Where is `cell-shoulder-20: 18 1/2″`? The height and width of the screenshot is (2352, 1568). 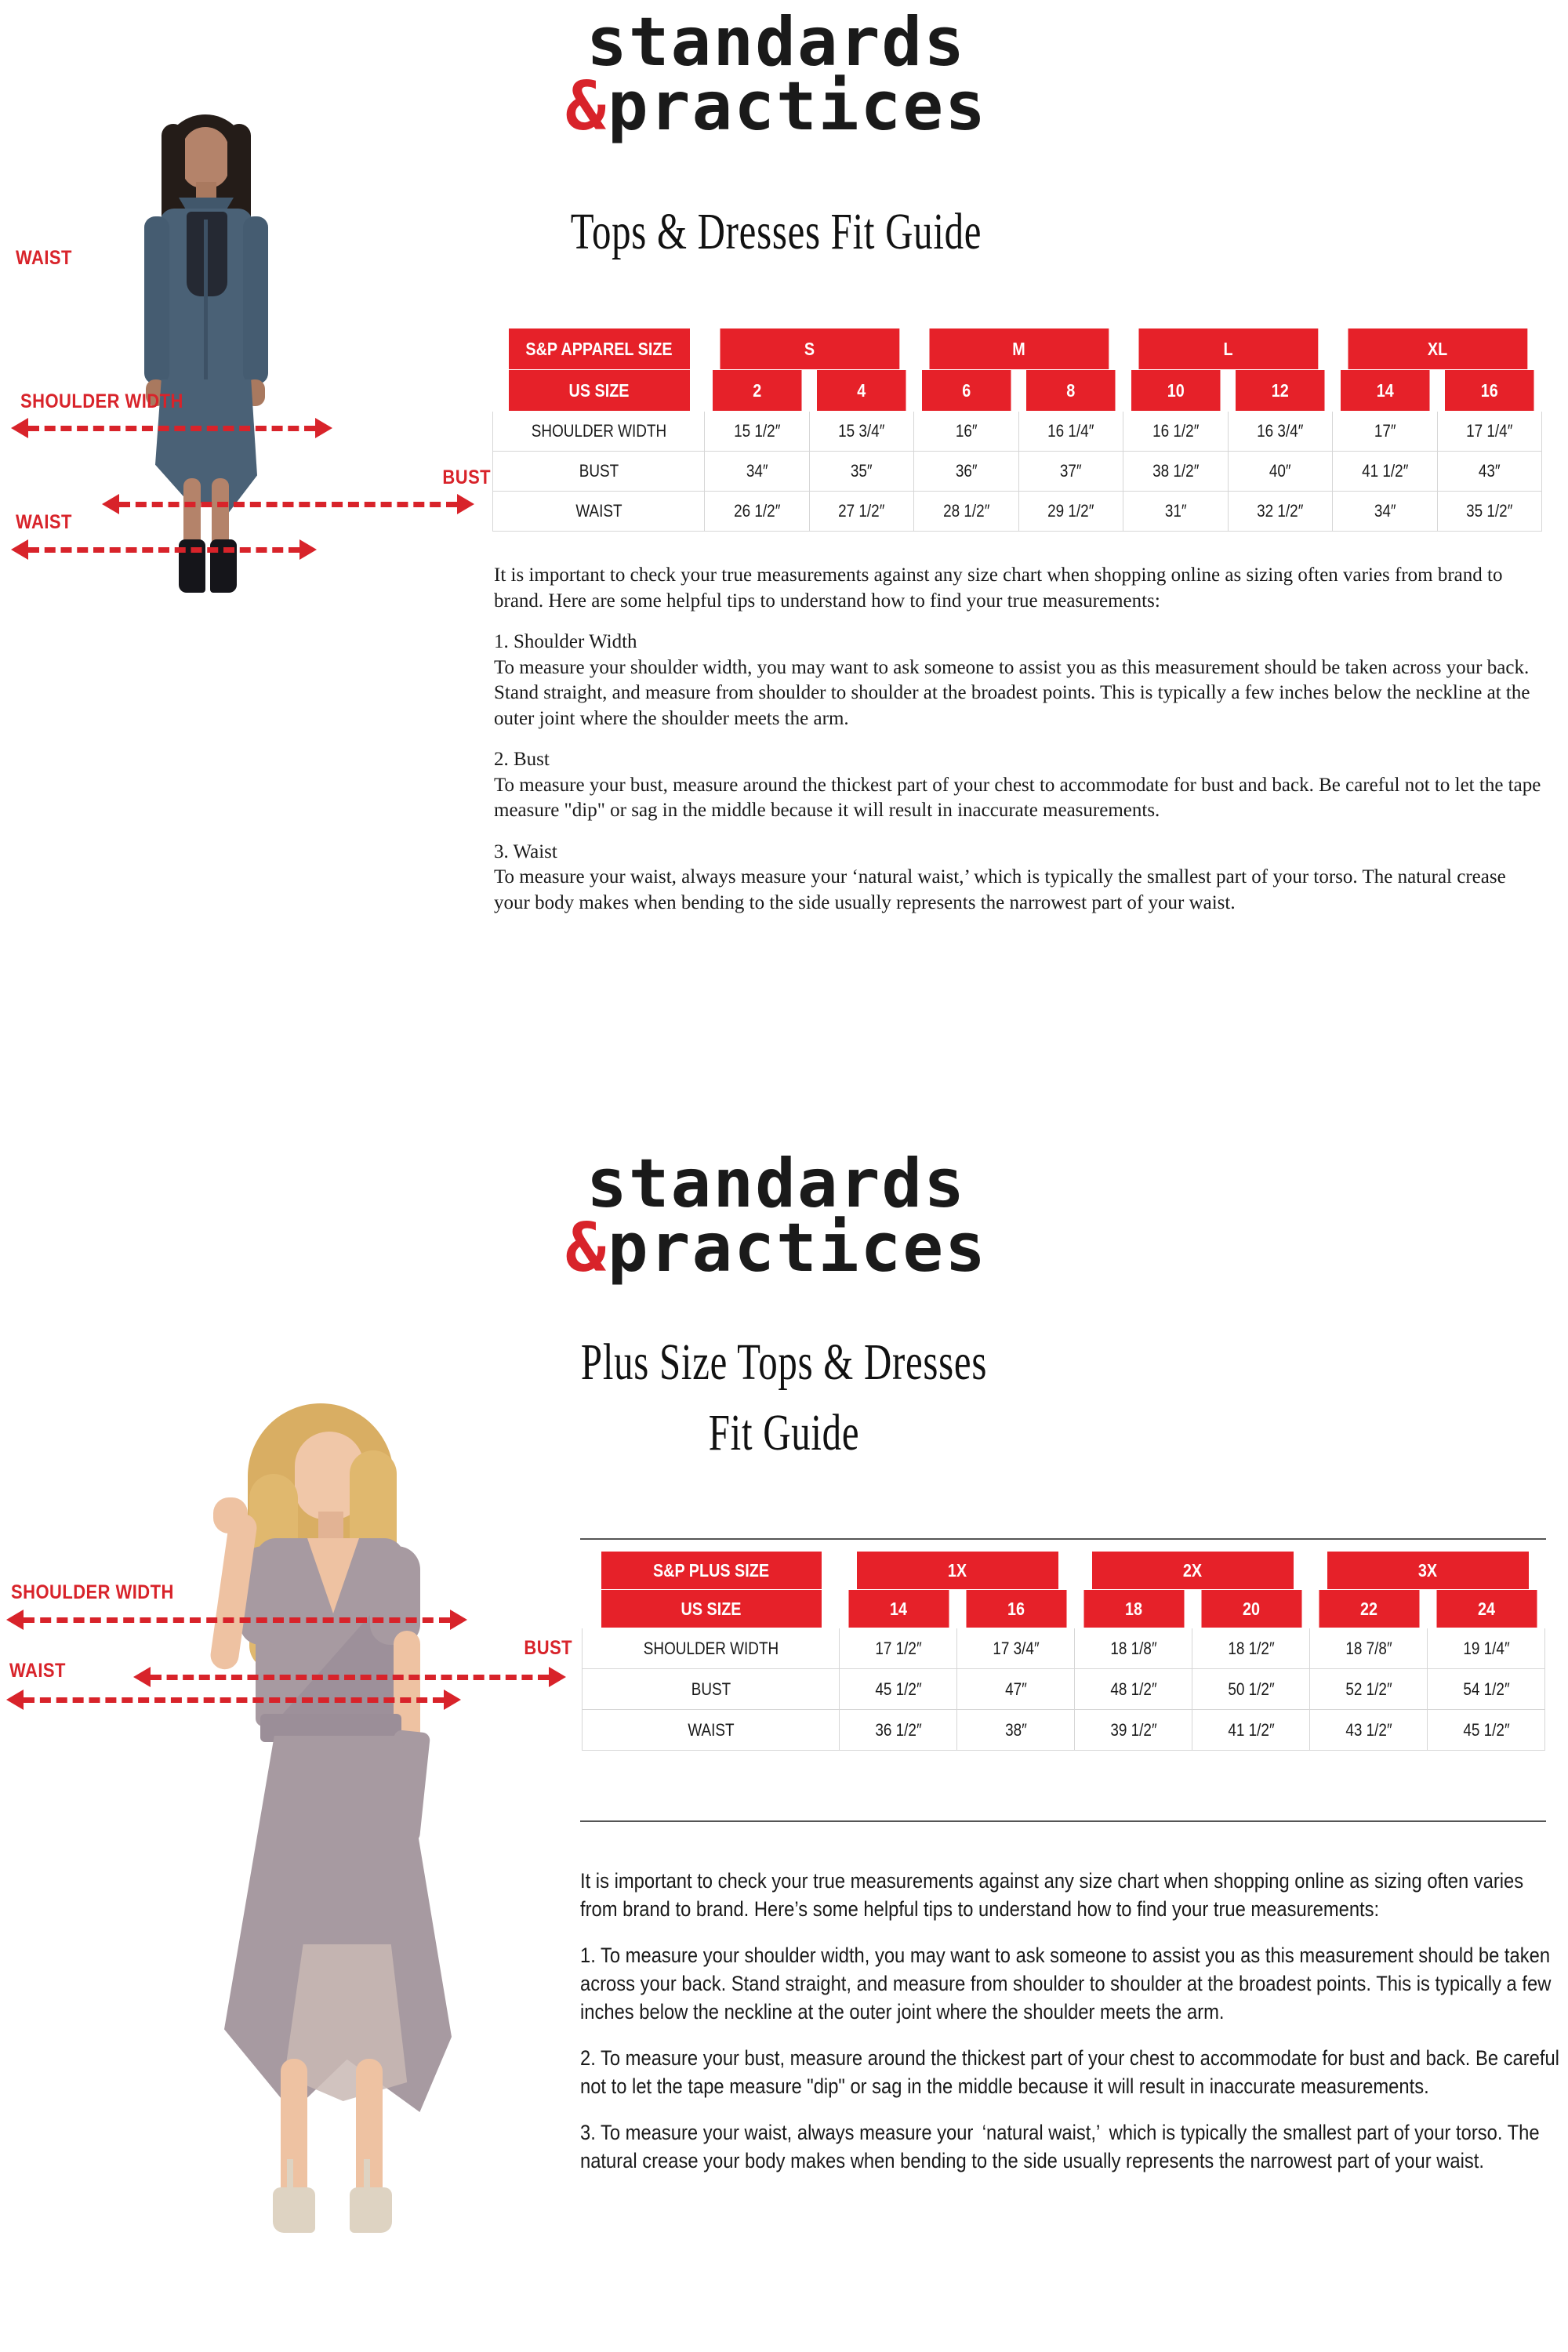 cell-shoulder-20: 18 1/2″ is located at coordinates (1251, 1649).